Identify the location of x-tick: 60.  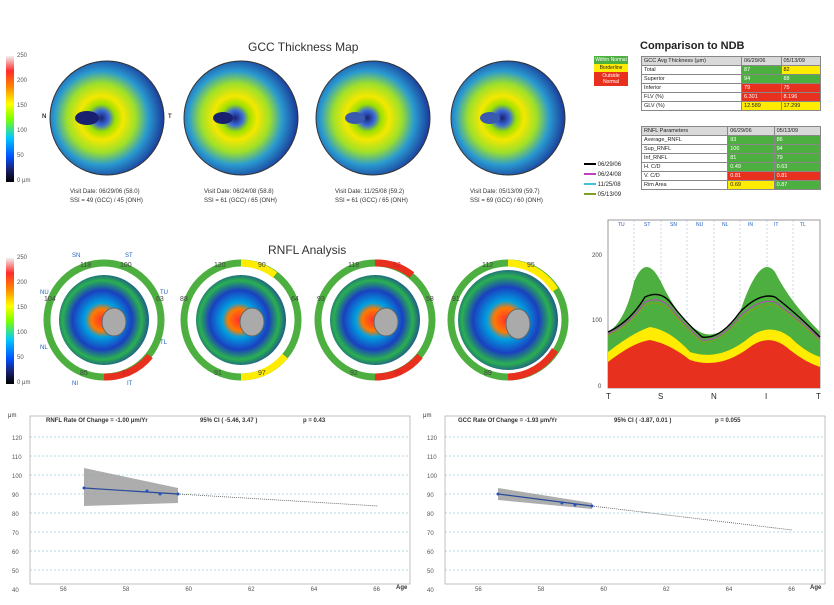
(603, 590).